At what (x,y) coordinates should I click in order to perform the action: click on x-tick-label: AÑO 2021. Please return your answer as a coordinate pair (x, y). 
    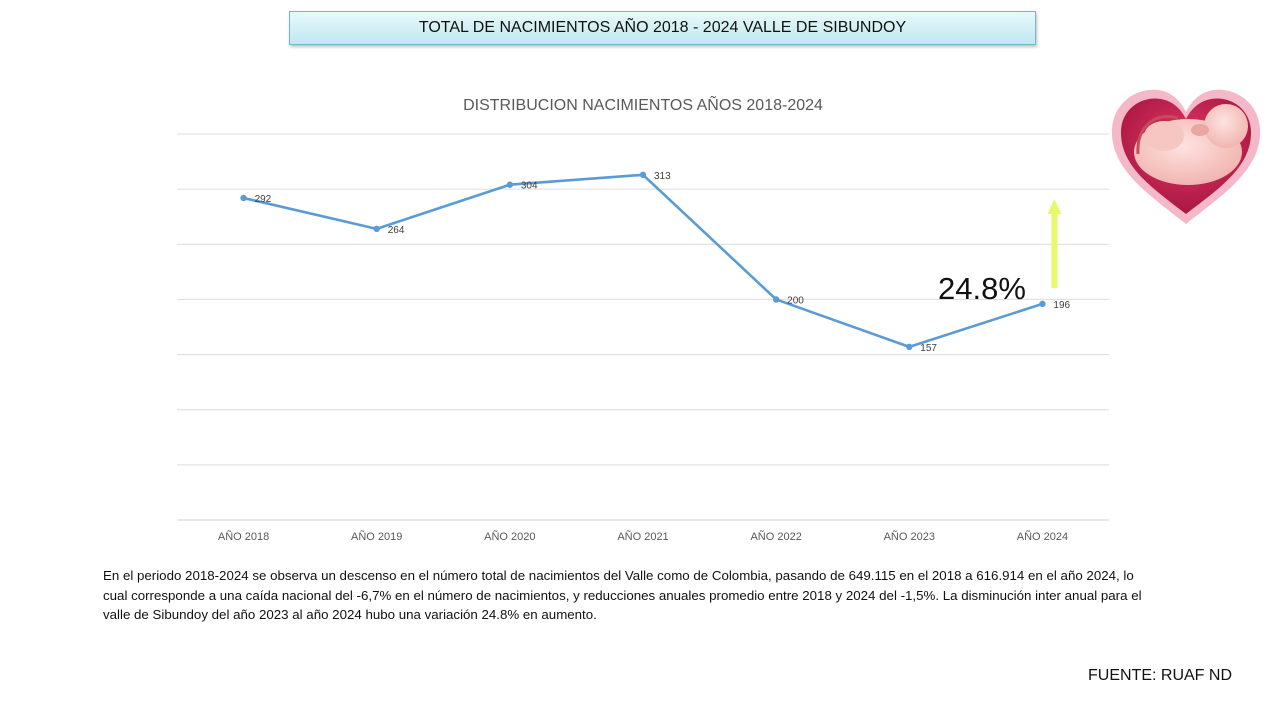
    Looking at the image, I should click on (642, 536).